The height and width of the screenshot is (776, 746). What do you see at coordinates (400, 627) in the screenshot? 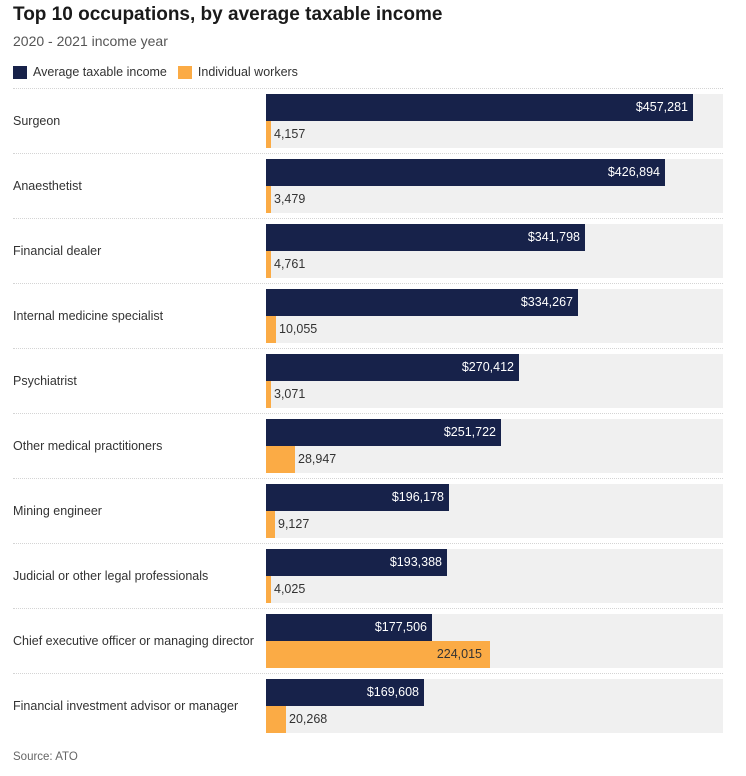
I see `data-label-average-taxable-income: $177,506` at bounding box center [400, 627].